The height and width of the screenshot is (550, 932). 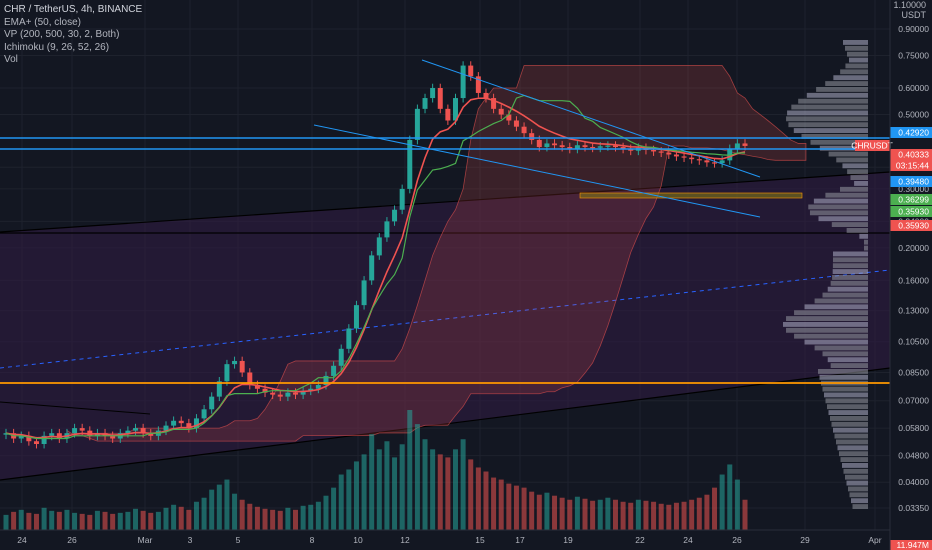 What do you see at coordinates (591, 118) in the screenshot?
I see `wedge-upper-trendline` at bounding box center [591, 118].